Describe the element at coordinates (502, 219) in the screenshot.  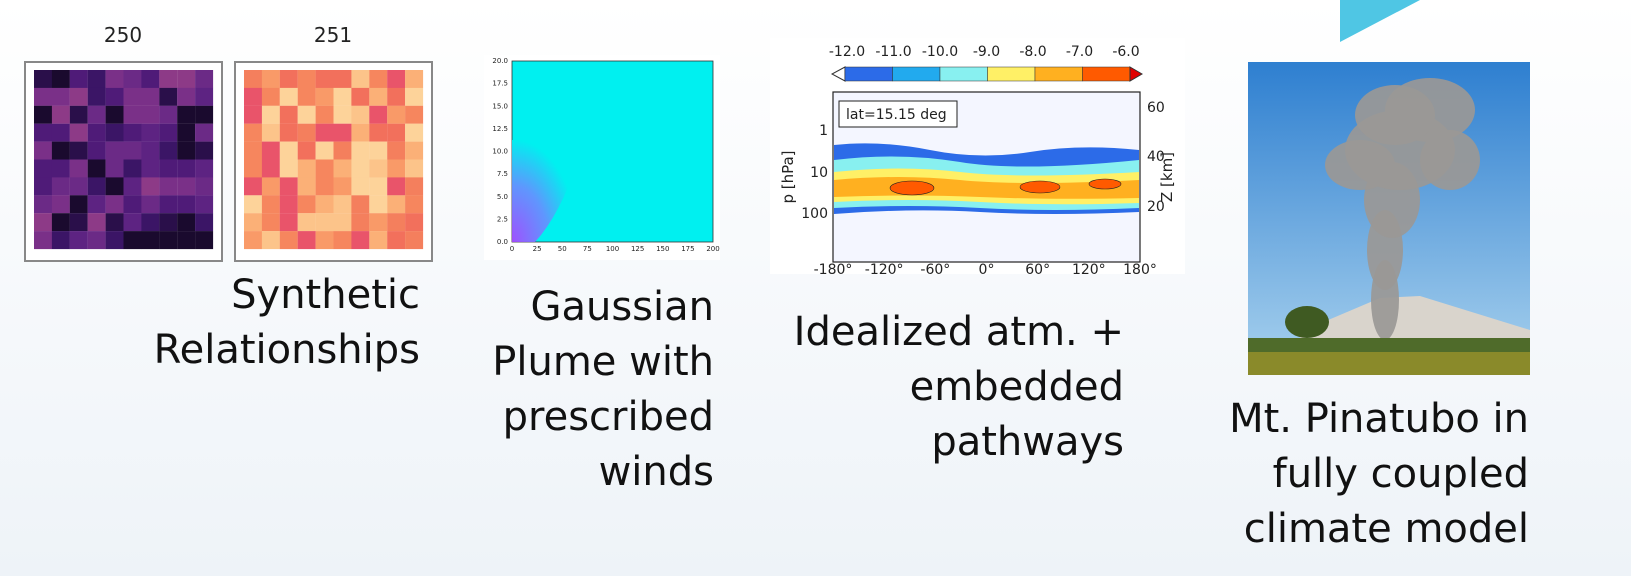
I see `y-tick-label: 2.5` at that location.